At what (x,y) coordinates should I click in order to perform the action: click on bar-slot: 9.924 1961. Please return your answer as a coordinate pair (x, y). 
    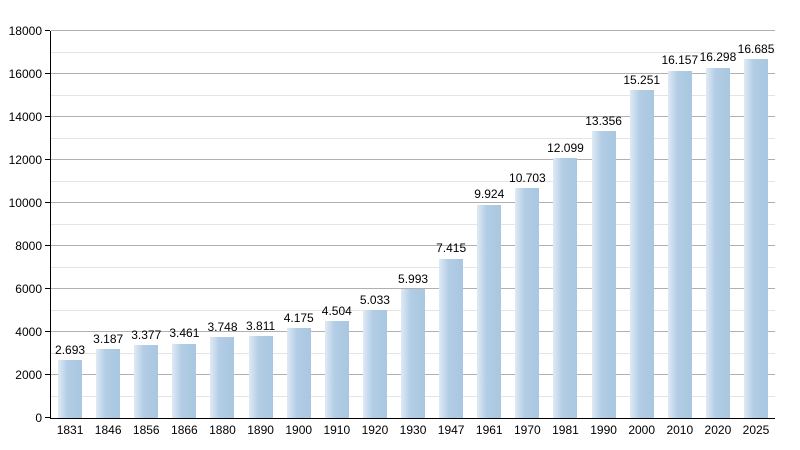
    Looking at the image, I should click on (489, 233).